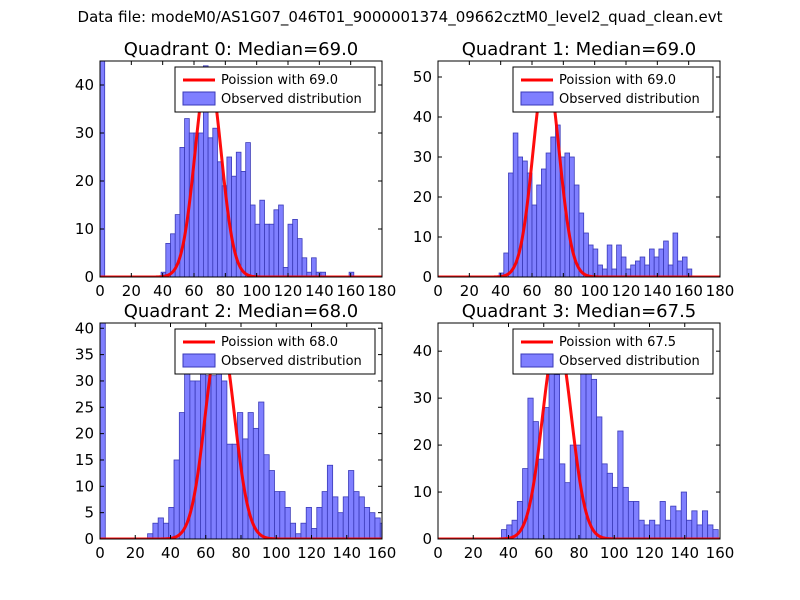 Image resolution: width=800 pixels, height=600 pixels. What do you see at coordinates (422, 351) in the screenshot?
I see `y-tick-label: 40` at bounding box center [422, 351].